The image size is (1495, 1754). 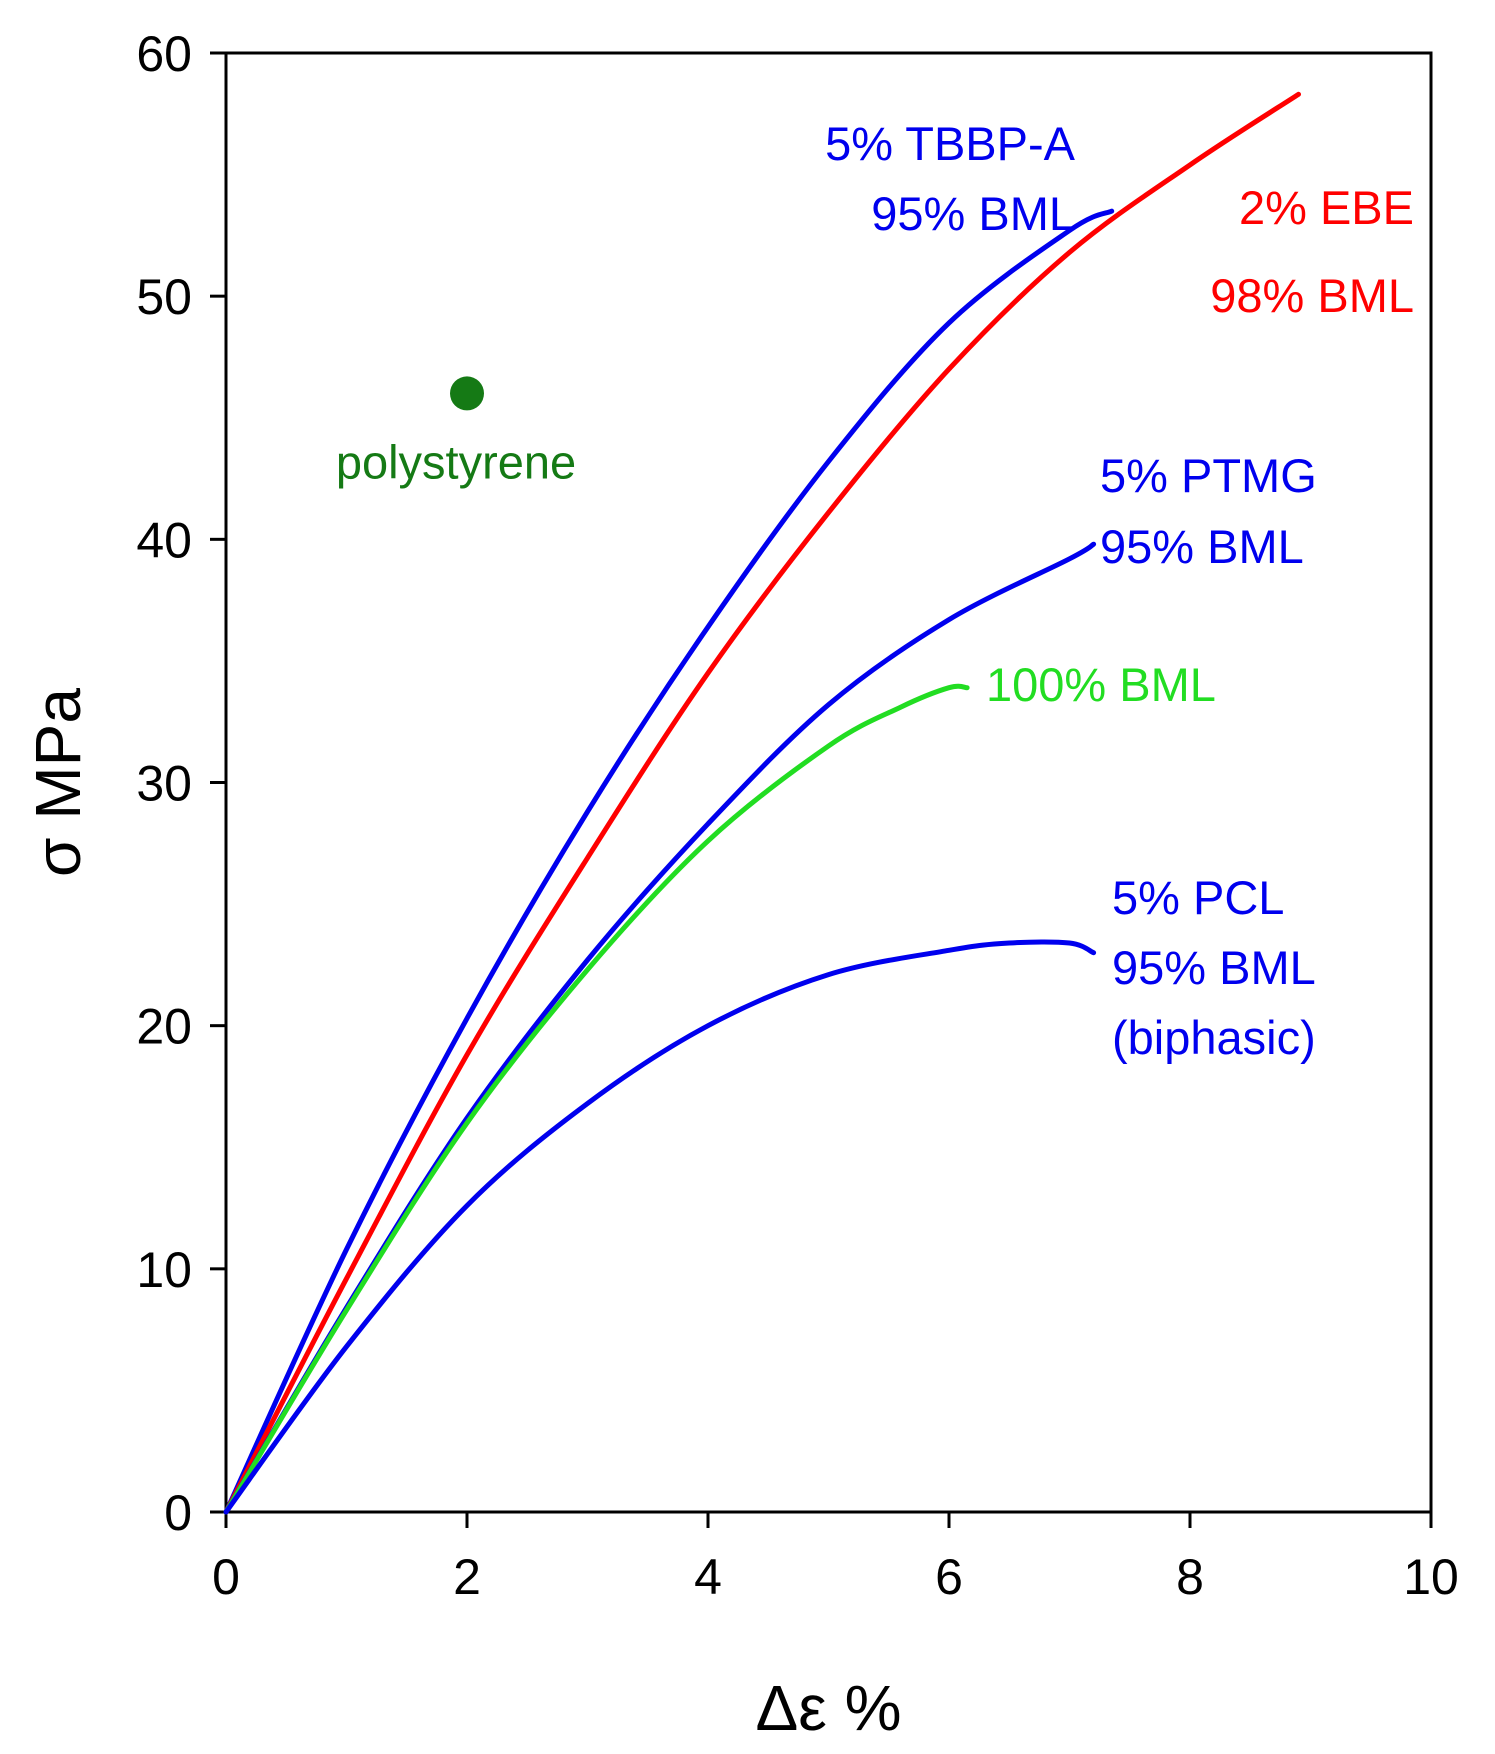 I want to click on y-tick-label: 40, so click(x=164, y=540).